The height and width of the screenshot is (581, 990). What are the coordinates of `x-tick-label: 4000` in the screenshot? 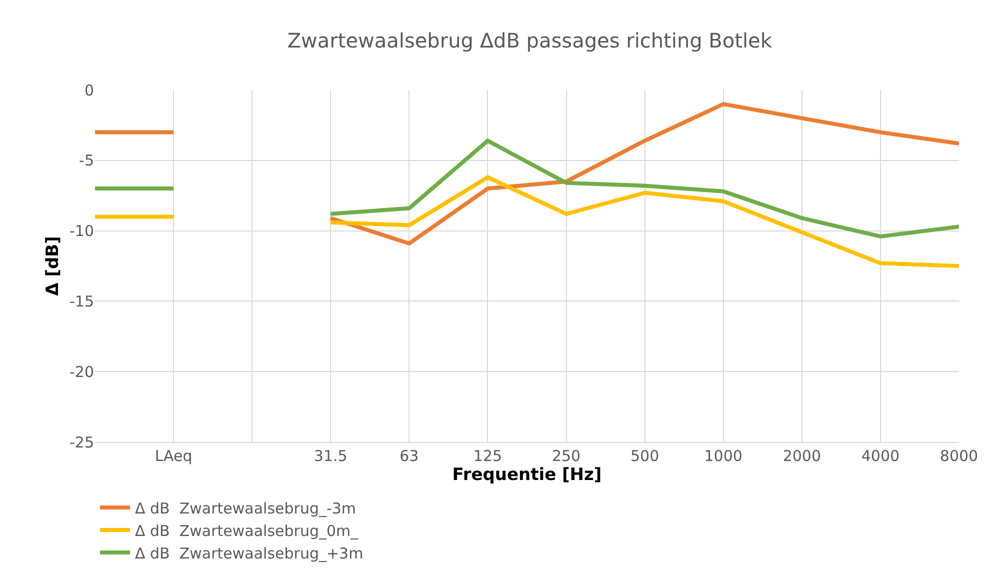 It's located at (880, 456).